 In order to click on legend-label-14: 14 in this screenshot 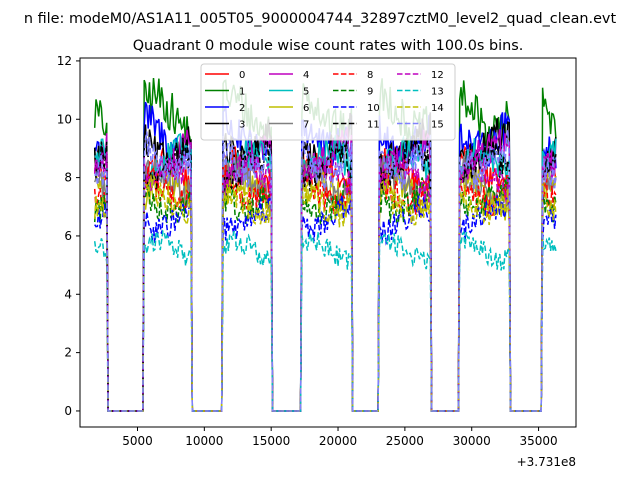, I will do `click(437, 108)`.